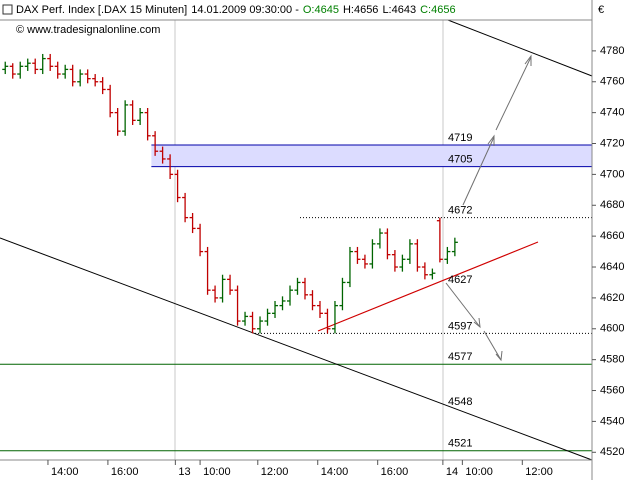 This screenshot has height=480, width=640. Describe the element at coordinates (245, 10) in the screenshot. I see `header-part: 14.01.2009 09:30:00 -` at that location.